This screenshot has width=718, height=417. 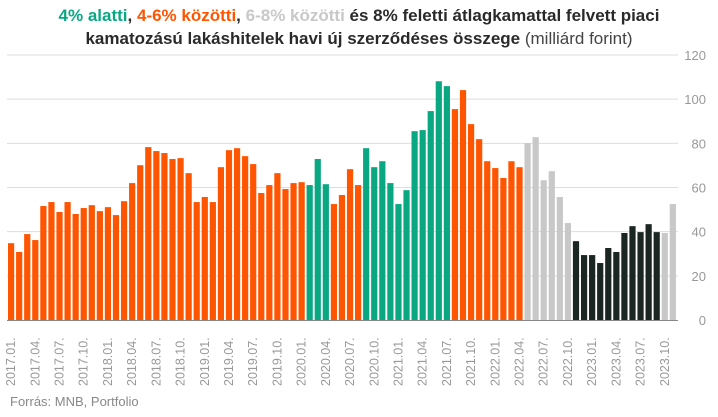 What do you see at coordinates (132, 15) in the screenshot?
I see `title-sep: ,` at bounding box center [132, 15].